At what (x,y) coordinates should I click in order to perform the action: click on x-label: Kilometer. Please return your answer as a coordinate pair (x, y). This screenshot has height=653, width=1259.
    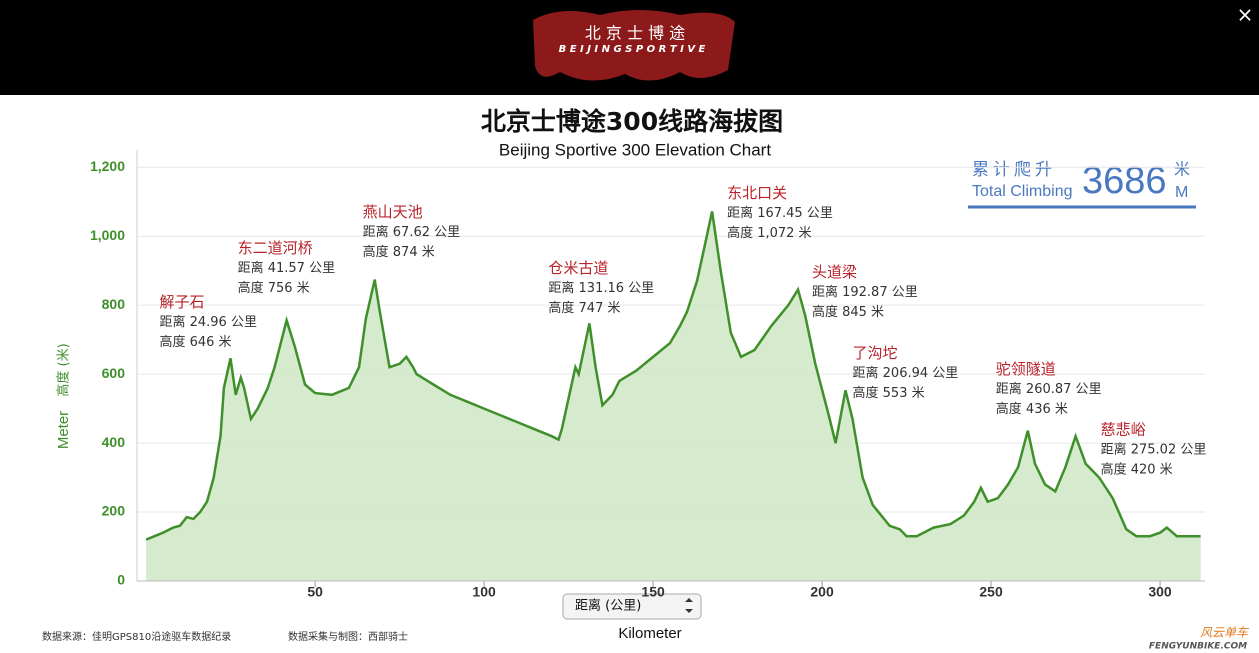
    Looking at the image, I should click on (649, 633).